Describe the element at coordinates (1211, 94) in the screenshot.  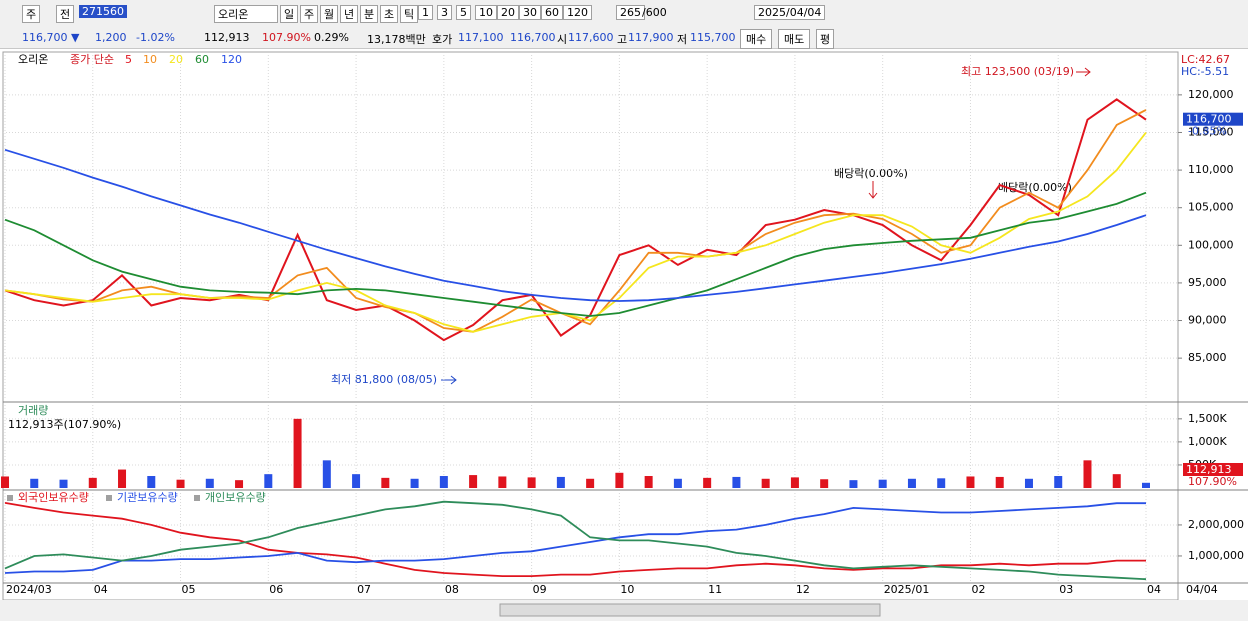
I see `y-tick-label: 120,000` at that location.